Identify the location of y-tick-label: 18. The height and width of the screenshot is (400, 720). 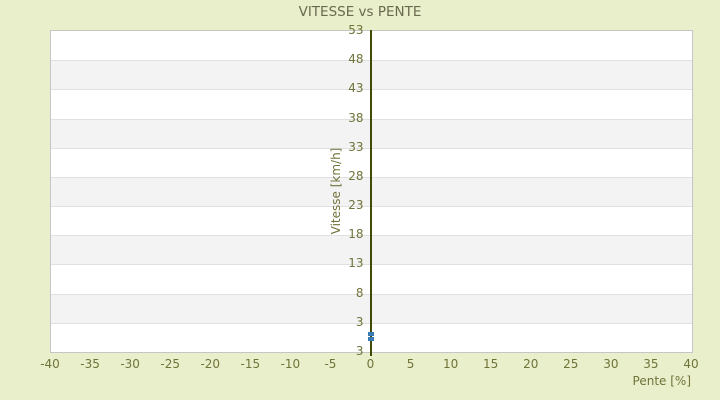
(356, 234).